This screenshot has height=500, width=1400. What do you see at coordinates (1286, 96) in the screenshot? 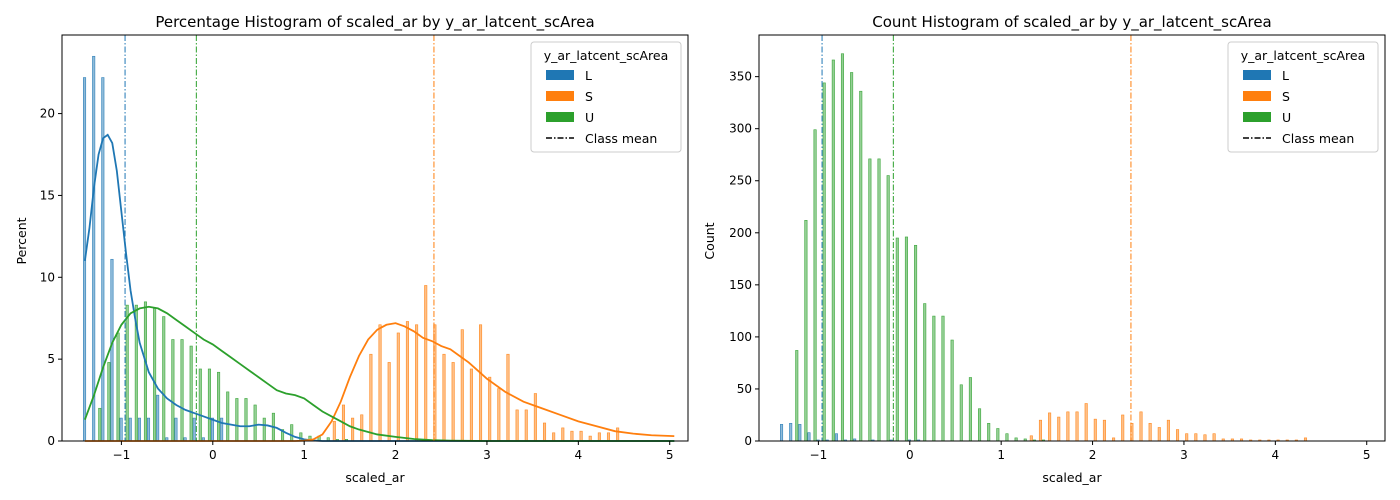
I see `legend-label-S: S` at bounding box center [1286, 96].